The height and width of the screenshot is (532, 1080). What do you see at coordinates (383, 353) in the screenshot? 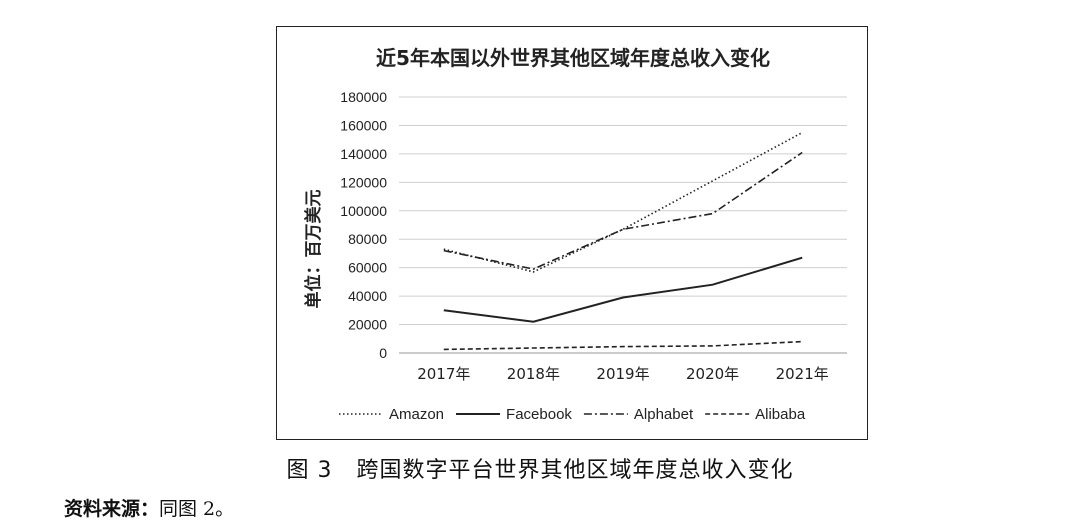
I see `y-tick-label: 0` at bounding box center [383, 353].